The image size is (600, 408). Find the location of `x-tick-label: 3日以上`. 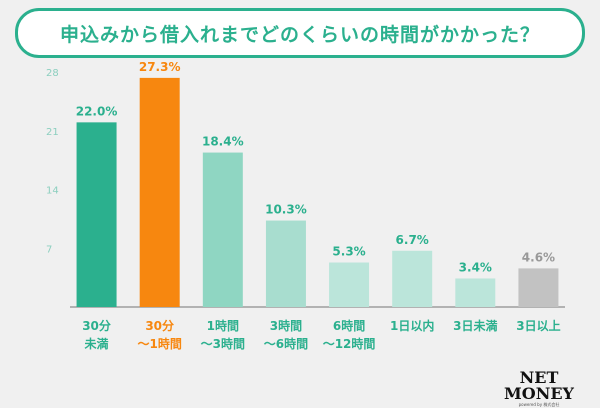

x-tick-label: 3日以上 is located at coordinates (538, 325).